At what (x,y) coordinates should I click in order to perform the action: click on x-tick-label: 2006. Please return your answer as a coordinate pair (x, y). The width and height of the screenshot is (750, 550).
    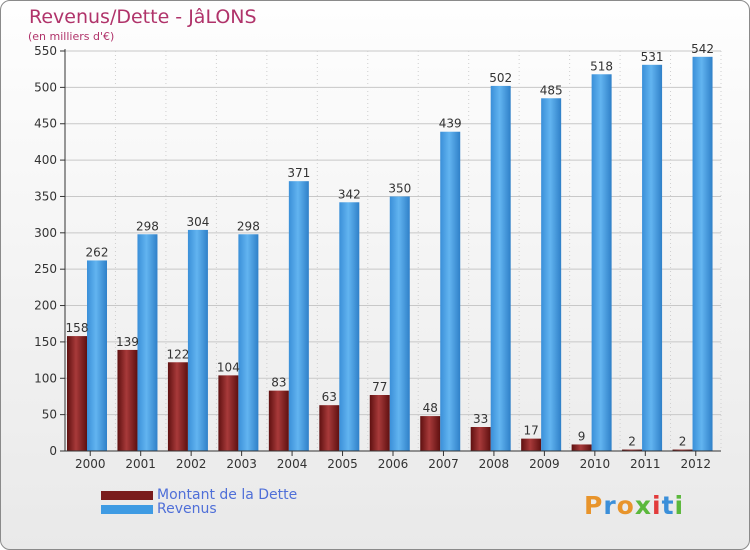
    Looking at the image, I should click on (393, 464).